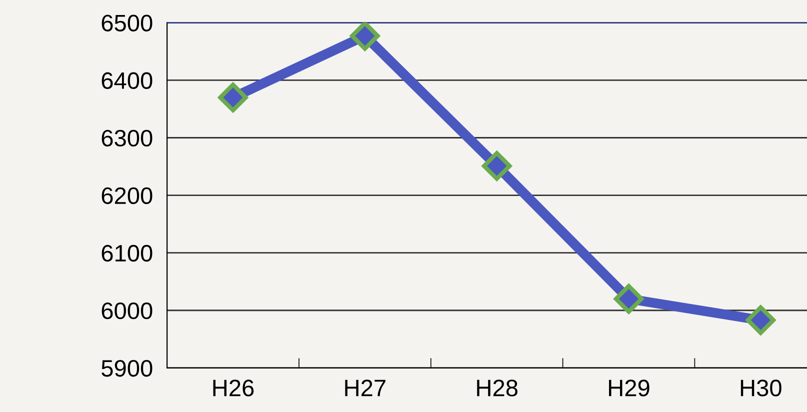 This screenshot has width=807, height=412. I want to click on y-tick-label: 5900, so click(127, 368).